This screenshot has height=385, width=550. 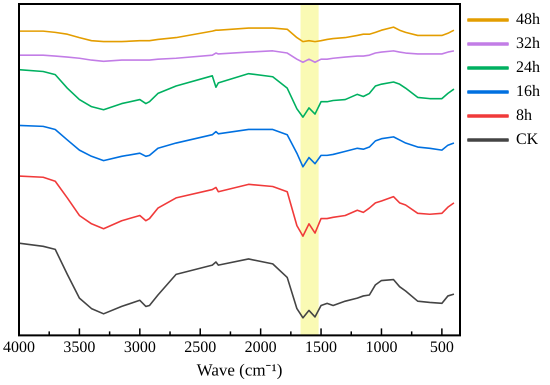 I want to click on x-tick-label: 500, so click(x=442, y=347).